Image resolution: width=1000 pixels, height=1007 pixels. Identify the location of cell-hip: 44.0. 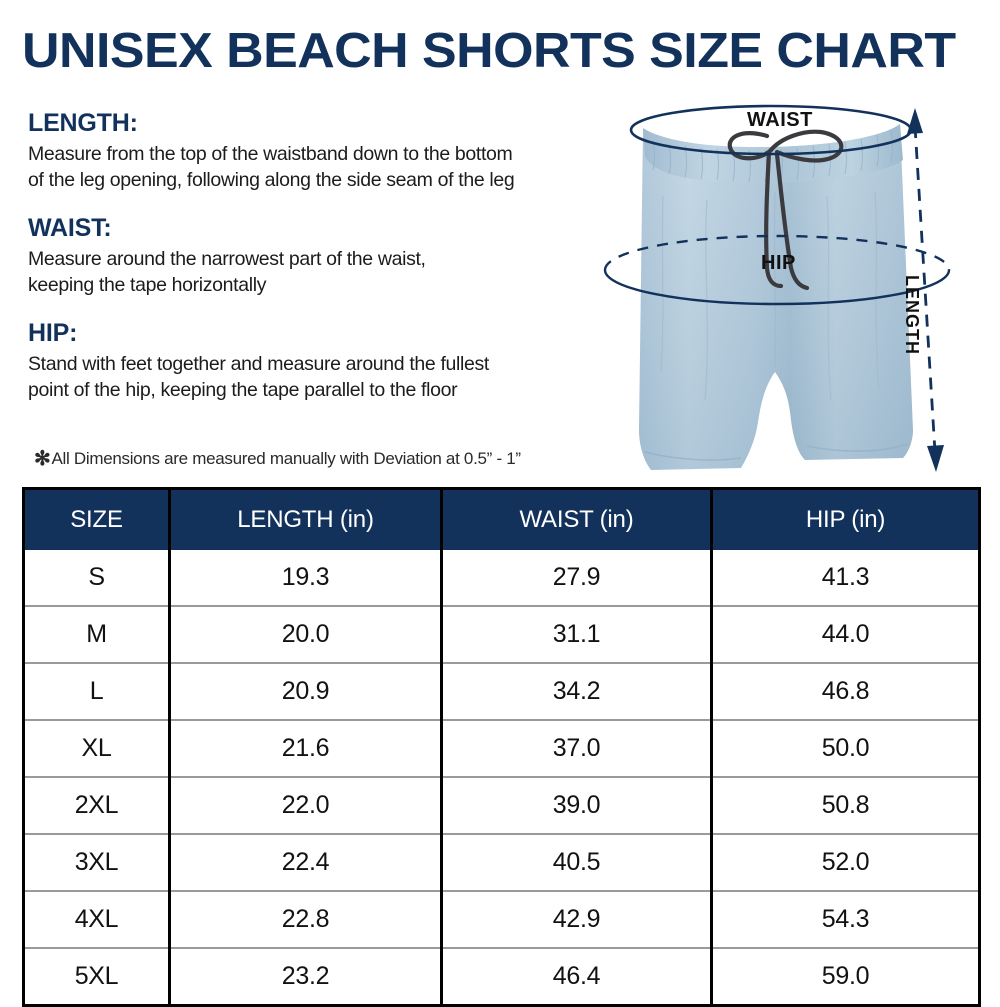
(845, 634).